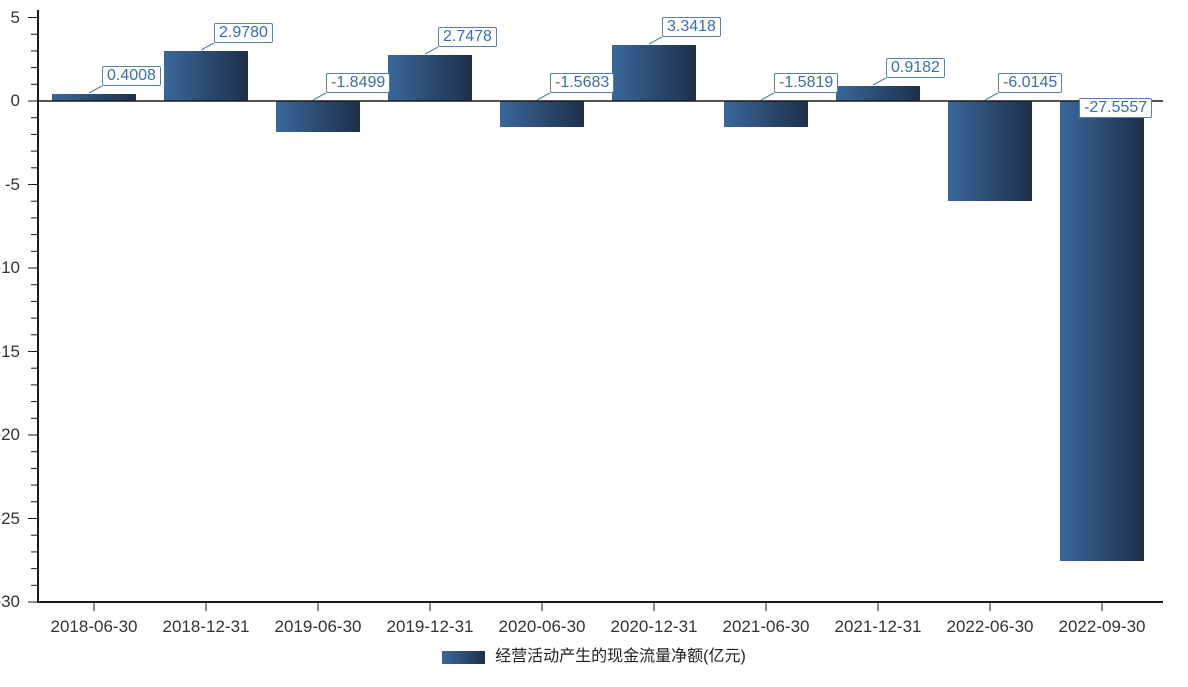 This screenshot has height=687, width=1188. Describe the element at coordinates (318, 626) in the screenshot. I see `x-tick-label: 2019-06-30` at that location.